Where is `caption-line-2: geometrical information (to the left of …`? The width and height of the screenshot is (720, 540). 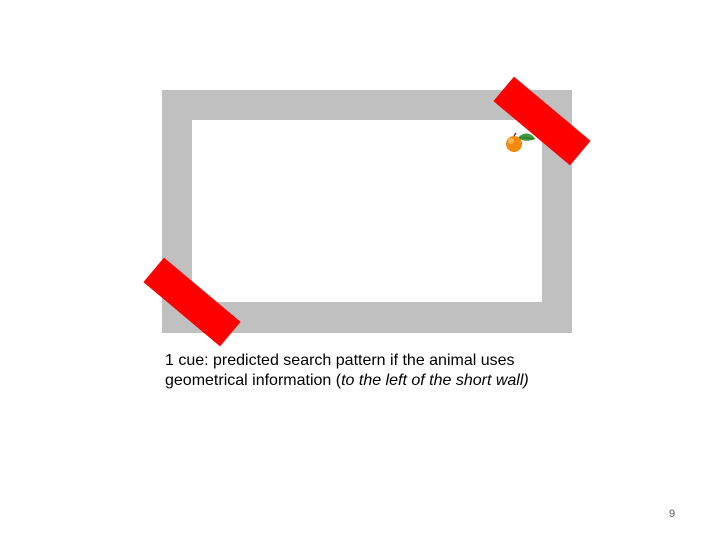
caption-line-2: geometrical information (to the left of … is located at coordinates (405, 381).